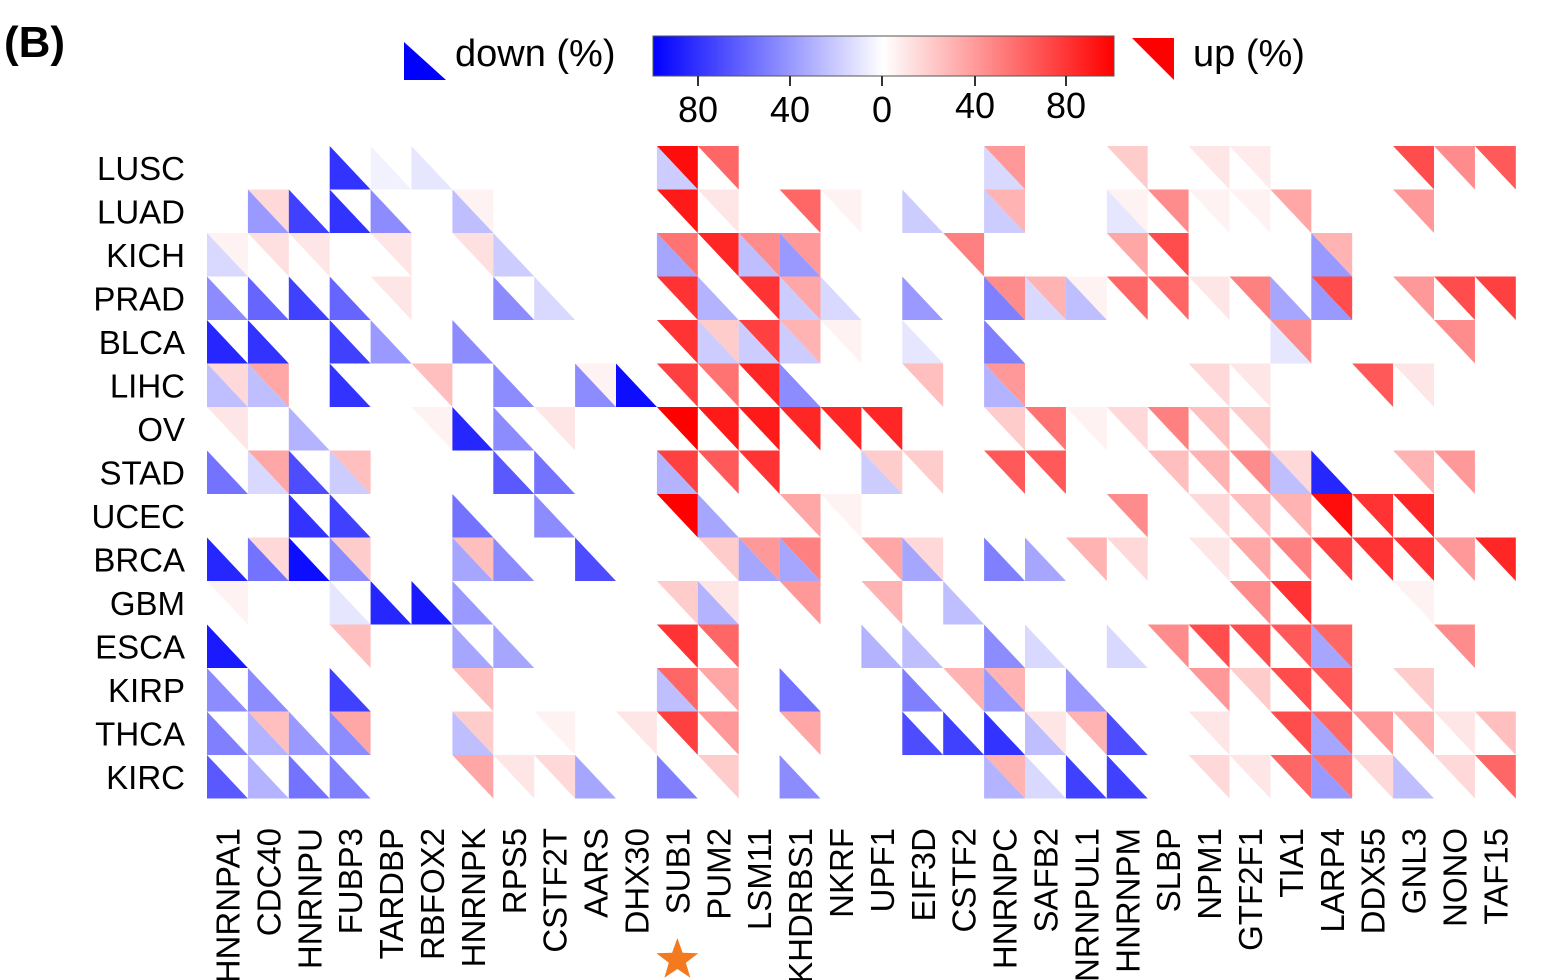  I want to click on cell-up-BRCA-LARP4, so click(1332, 559).